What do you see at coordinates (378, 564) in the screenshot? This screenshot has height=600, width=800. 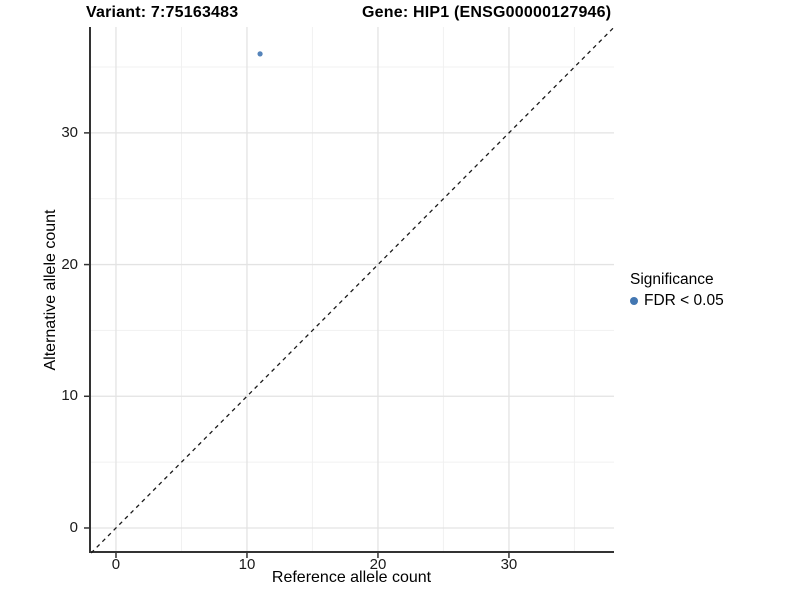 I see `x-tick-label: 20` at bounding box center [378, 564].